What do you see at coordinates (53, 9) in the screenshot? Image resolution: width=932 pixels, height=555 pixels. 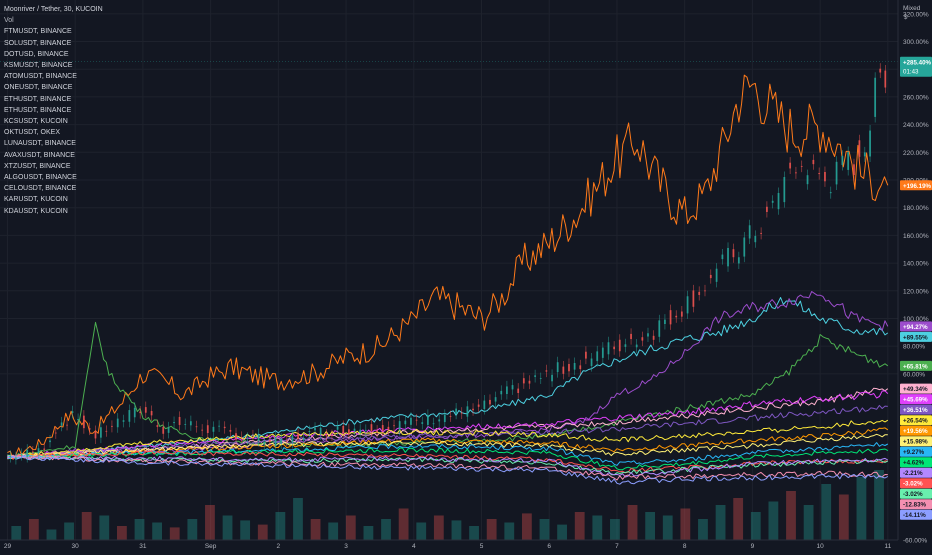 I see `main-symbol-title: Moonriver / Tether, 30, KUCOIN` at bounding box center [53, 9].